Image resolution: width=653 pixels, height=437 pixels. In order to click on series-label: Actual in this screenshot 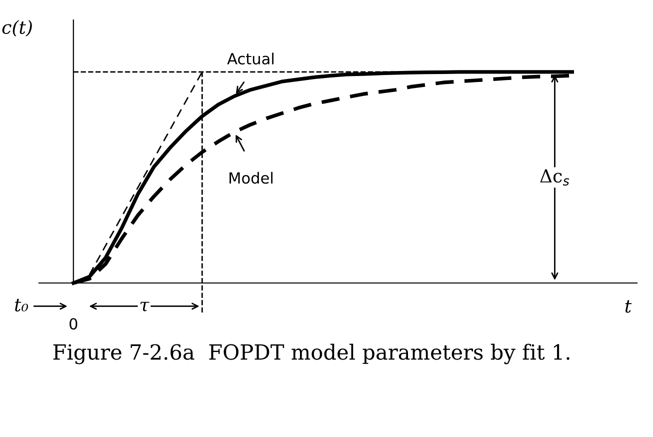, I will do `click(250, 58)`.